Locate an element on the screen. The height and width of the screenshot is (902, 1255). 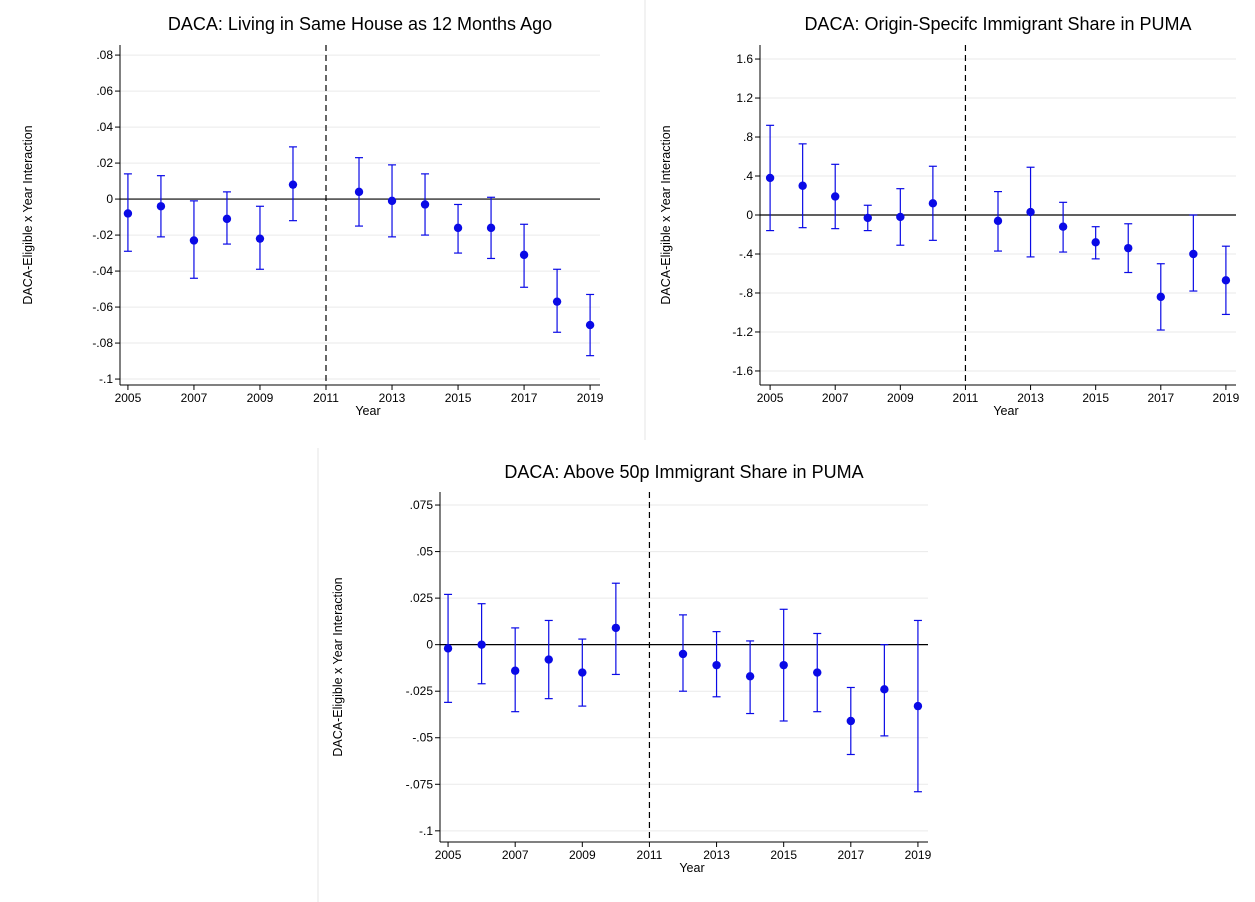
y-tick-label: -.8 is located at coordinates (746, 293).